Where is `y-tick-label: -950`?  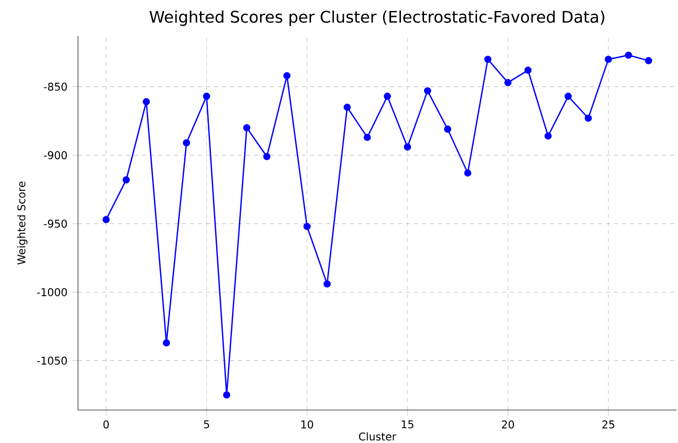
y-tick-label: -950 is located at coordinates (55, 224).